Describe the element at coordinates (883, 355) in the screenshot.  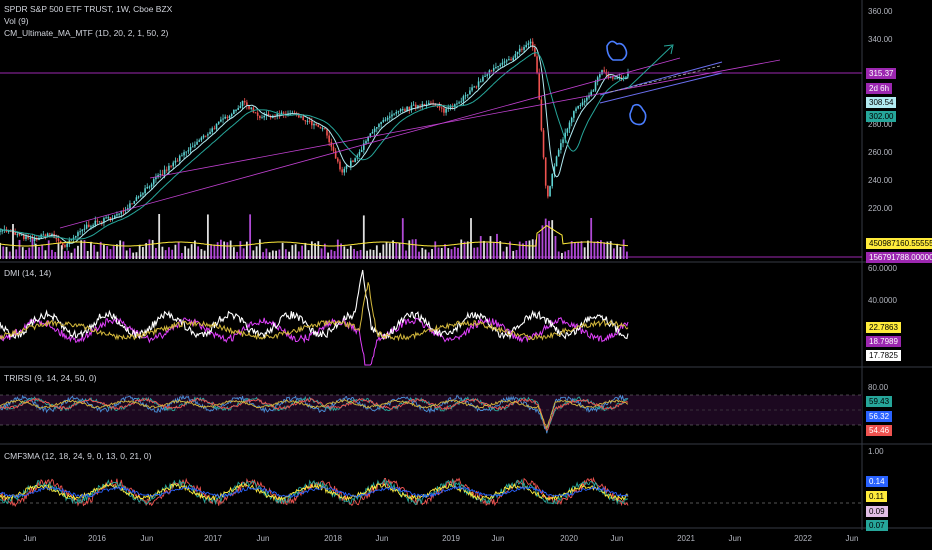
I see `dmi-plus-tag: 17.7825` at that location.